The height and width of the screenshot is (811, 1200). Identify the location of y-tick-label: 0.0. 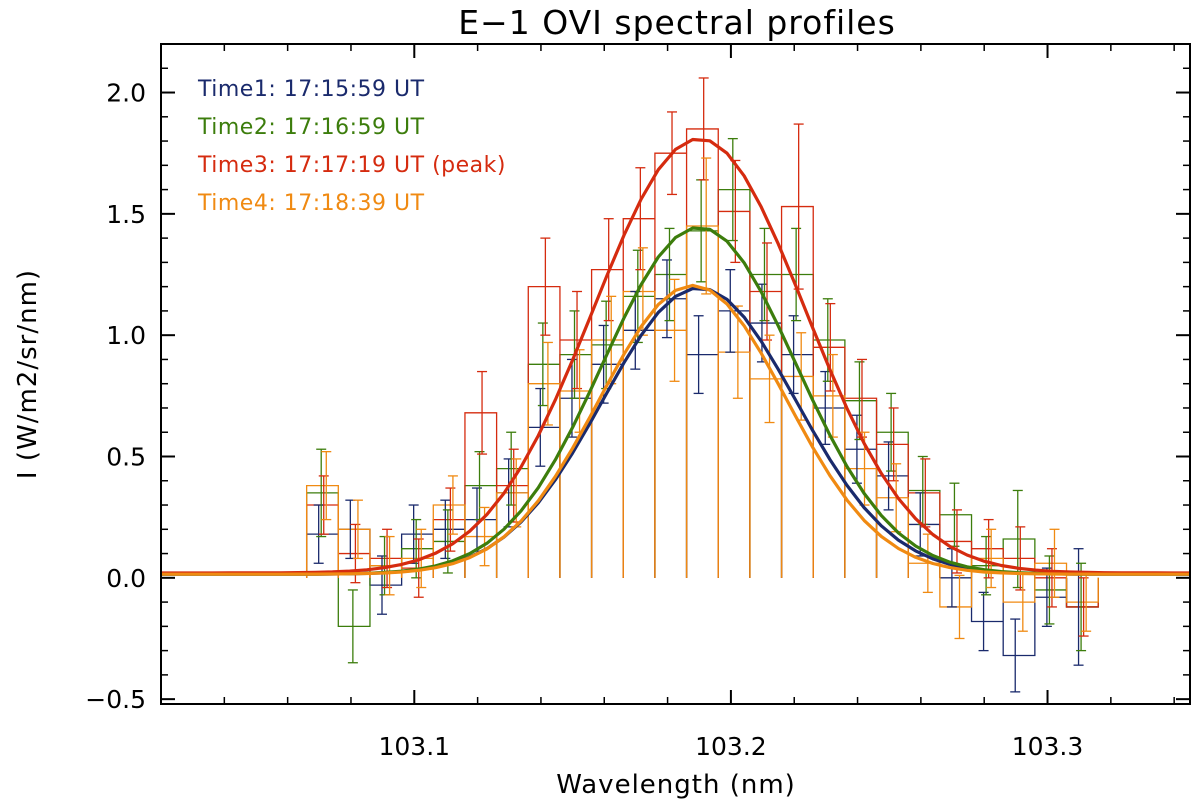
(126, 578).